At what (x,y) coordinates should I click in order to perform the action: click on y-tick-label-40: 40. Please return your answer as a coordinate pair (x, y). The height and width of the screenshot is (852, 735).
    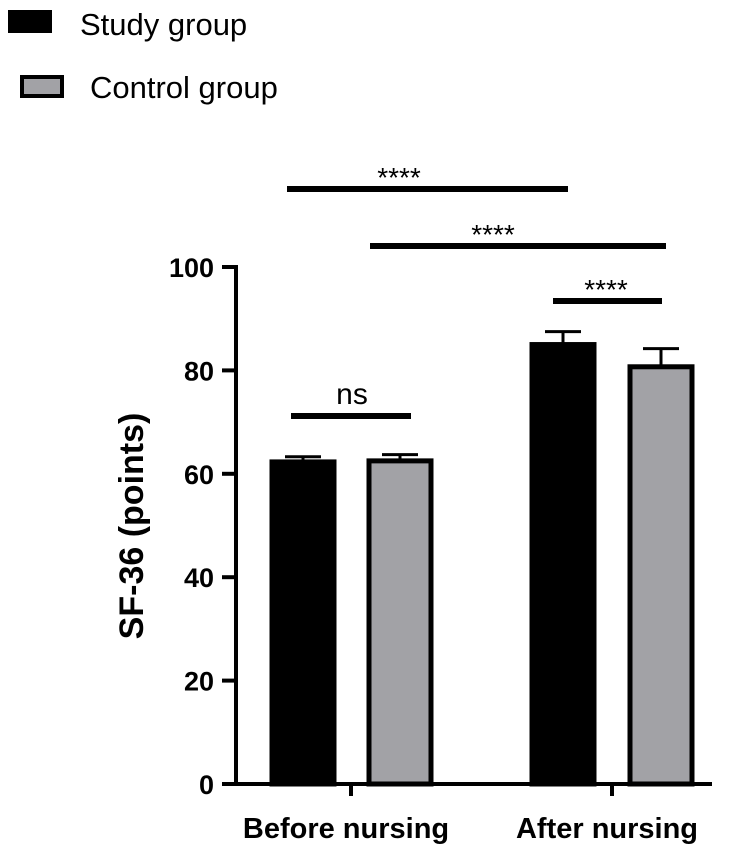
    Looking at the image, I should click on (199, 578).